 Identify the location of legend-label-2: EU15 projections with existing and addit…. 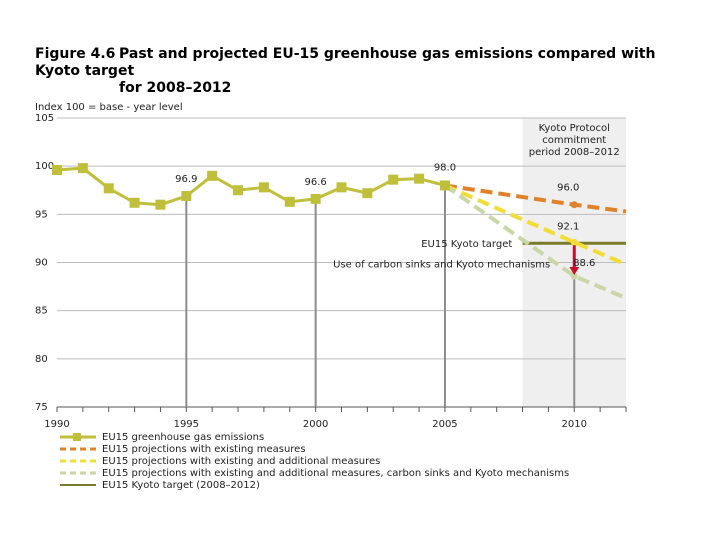
(241, 461).